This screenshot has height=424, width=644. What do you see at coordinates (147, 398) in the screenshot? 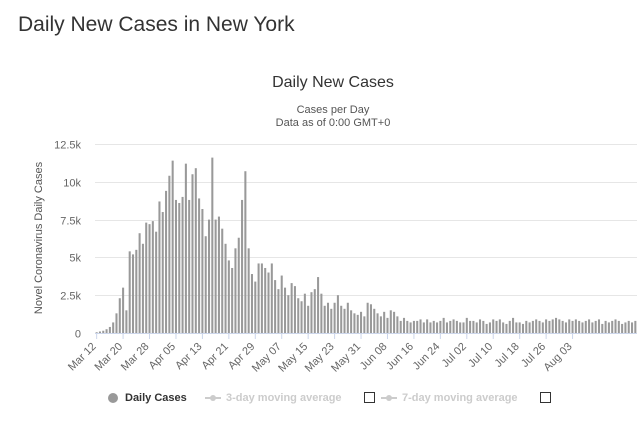
I see `legend-item-daily-cases: Daily Cases` at bounding box center [147, 398].